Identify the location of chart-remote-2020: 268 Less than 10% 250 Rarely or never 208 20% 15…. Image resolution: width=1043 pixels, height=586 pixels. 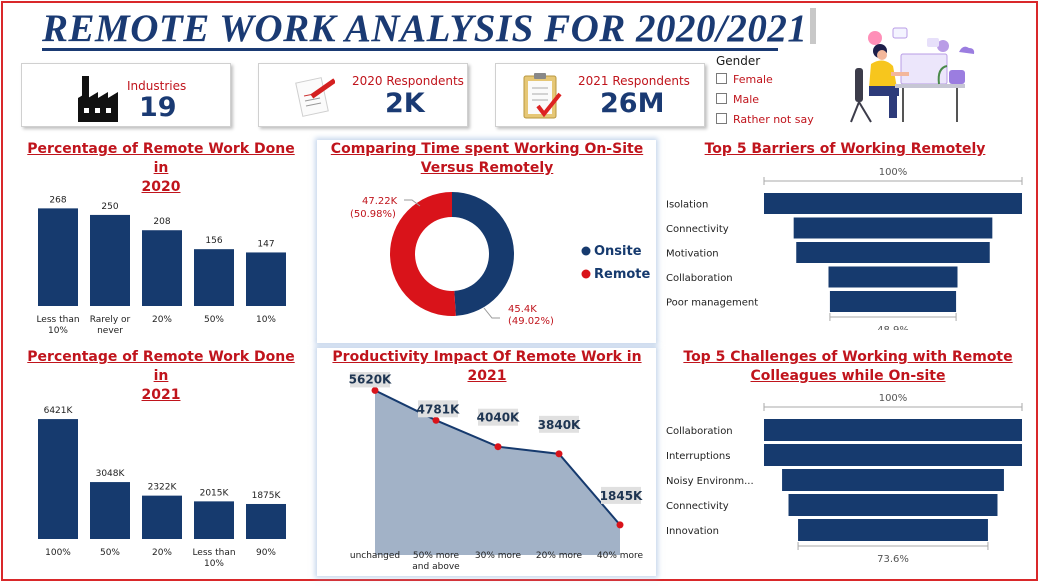
(161, 265).